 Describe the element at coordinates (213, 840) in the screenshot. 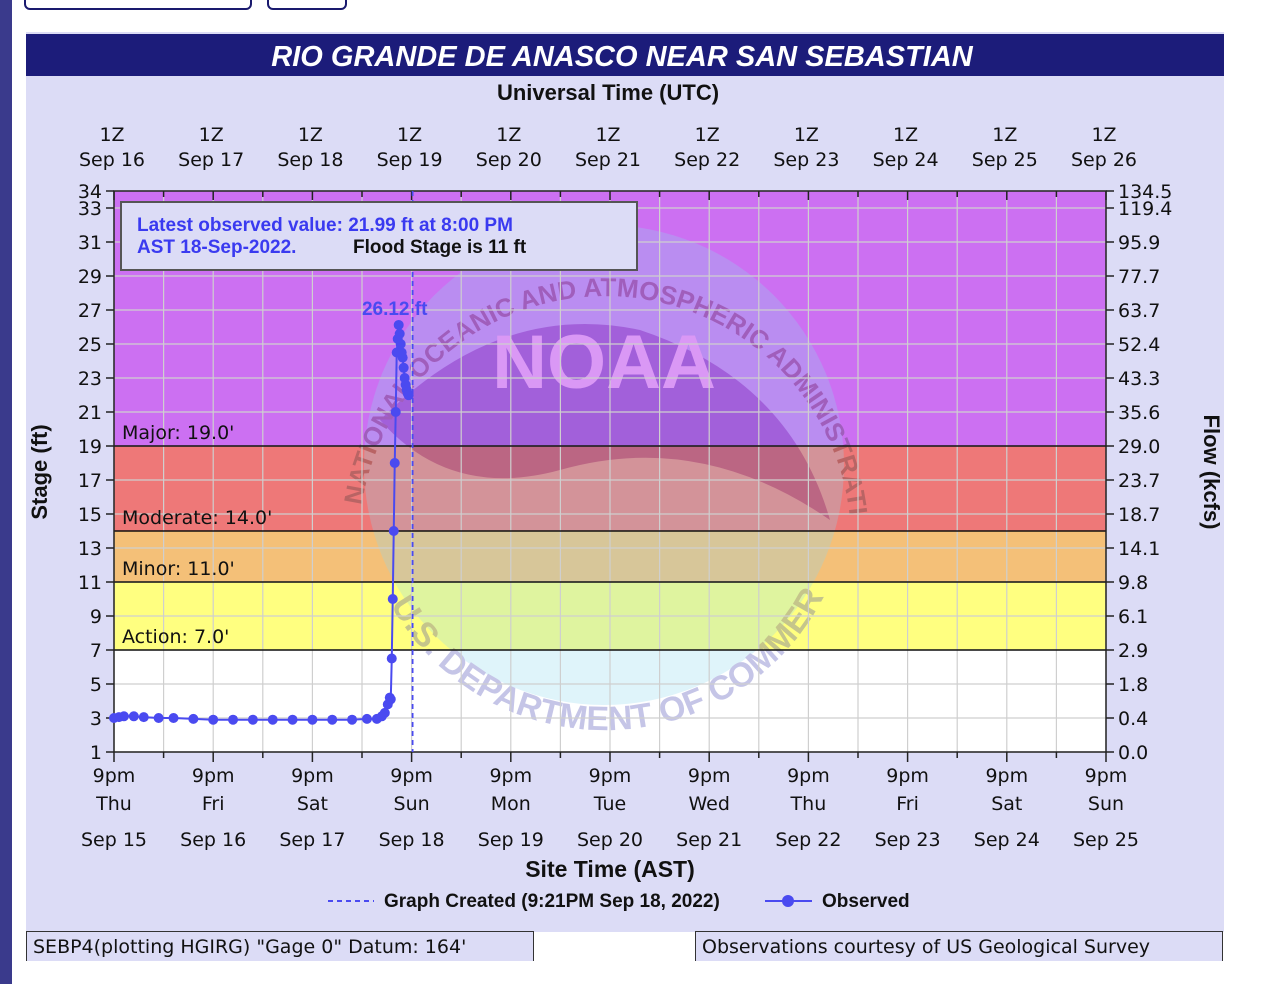

I see `x-tick-date: Sep 16` at that location.